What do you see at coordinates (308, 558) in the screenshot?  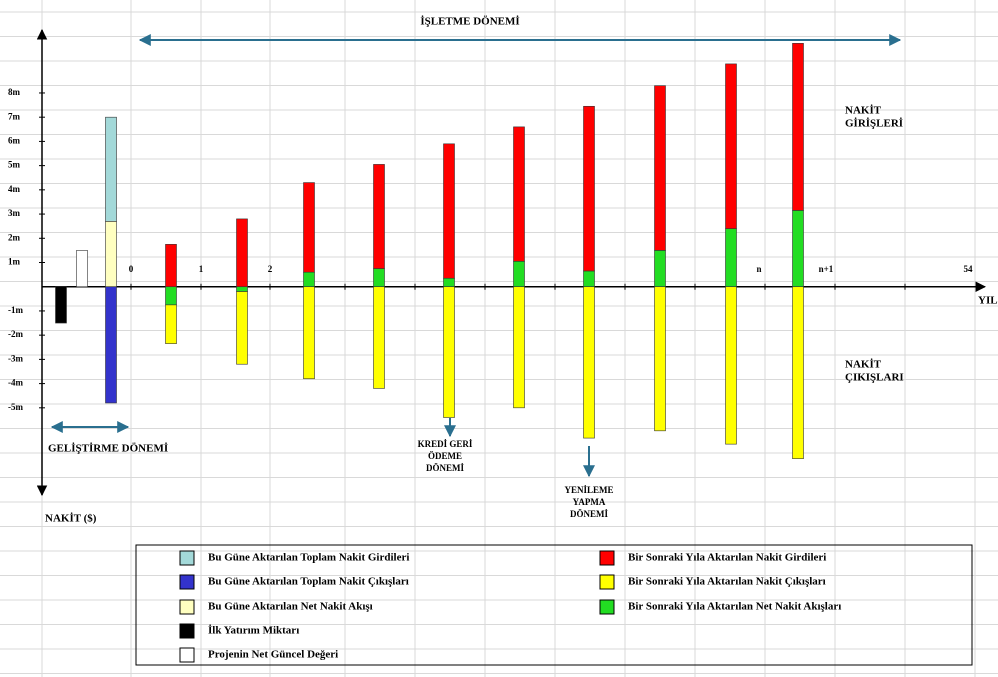 I see `legend-label: Bu Güne Aktarılan Toplam Nakit Girdileri` at bounding box center [308, 558].